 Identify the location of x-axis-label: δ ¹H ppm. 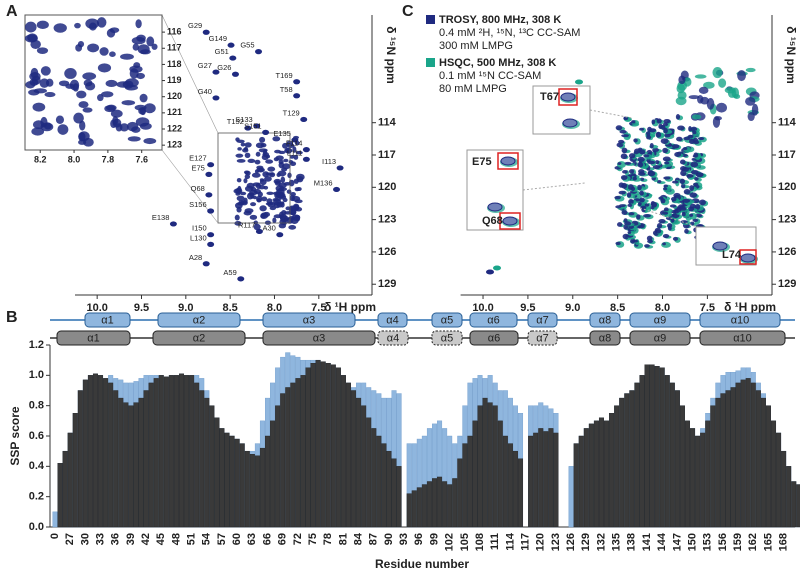
(350, 307).